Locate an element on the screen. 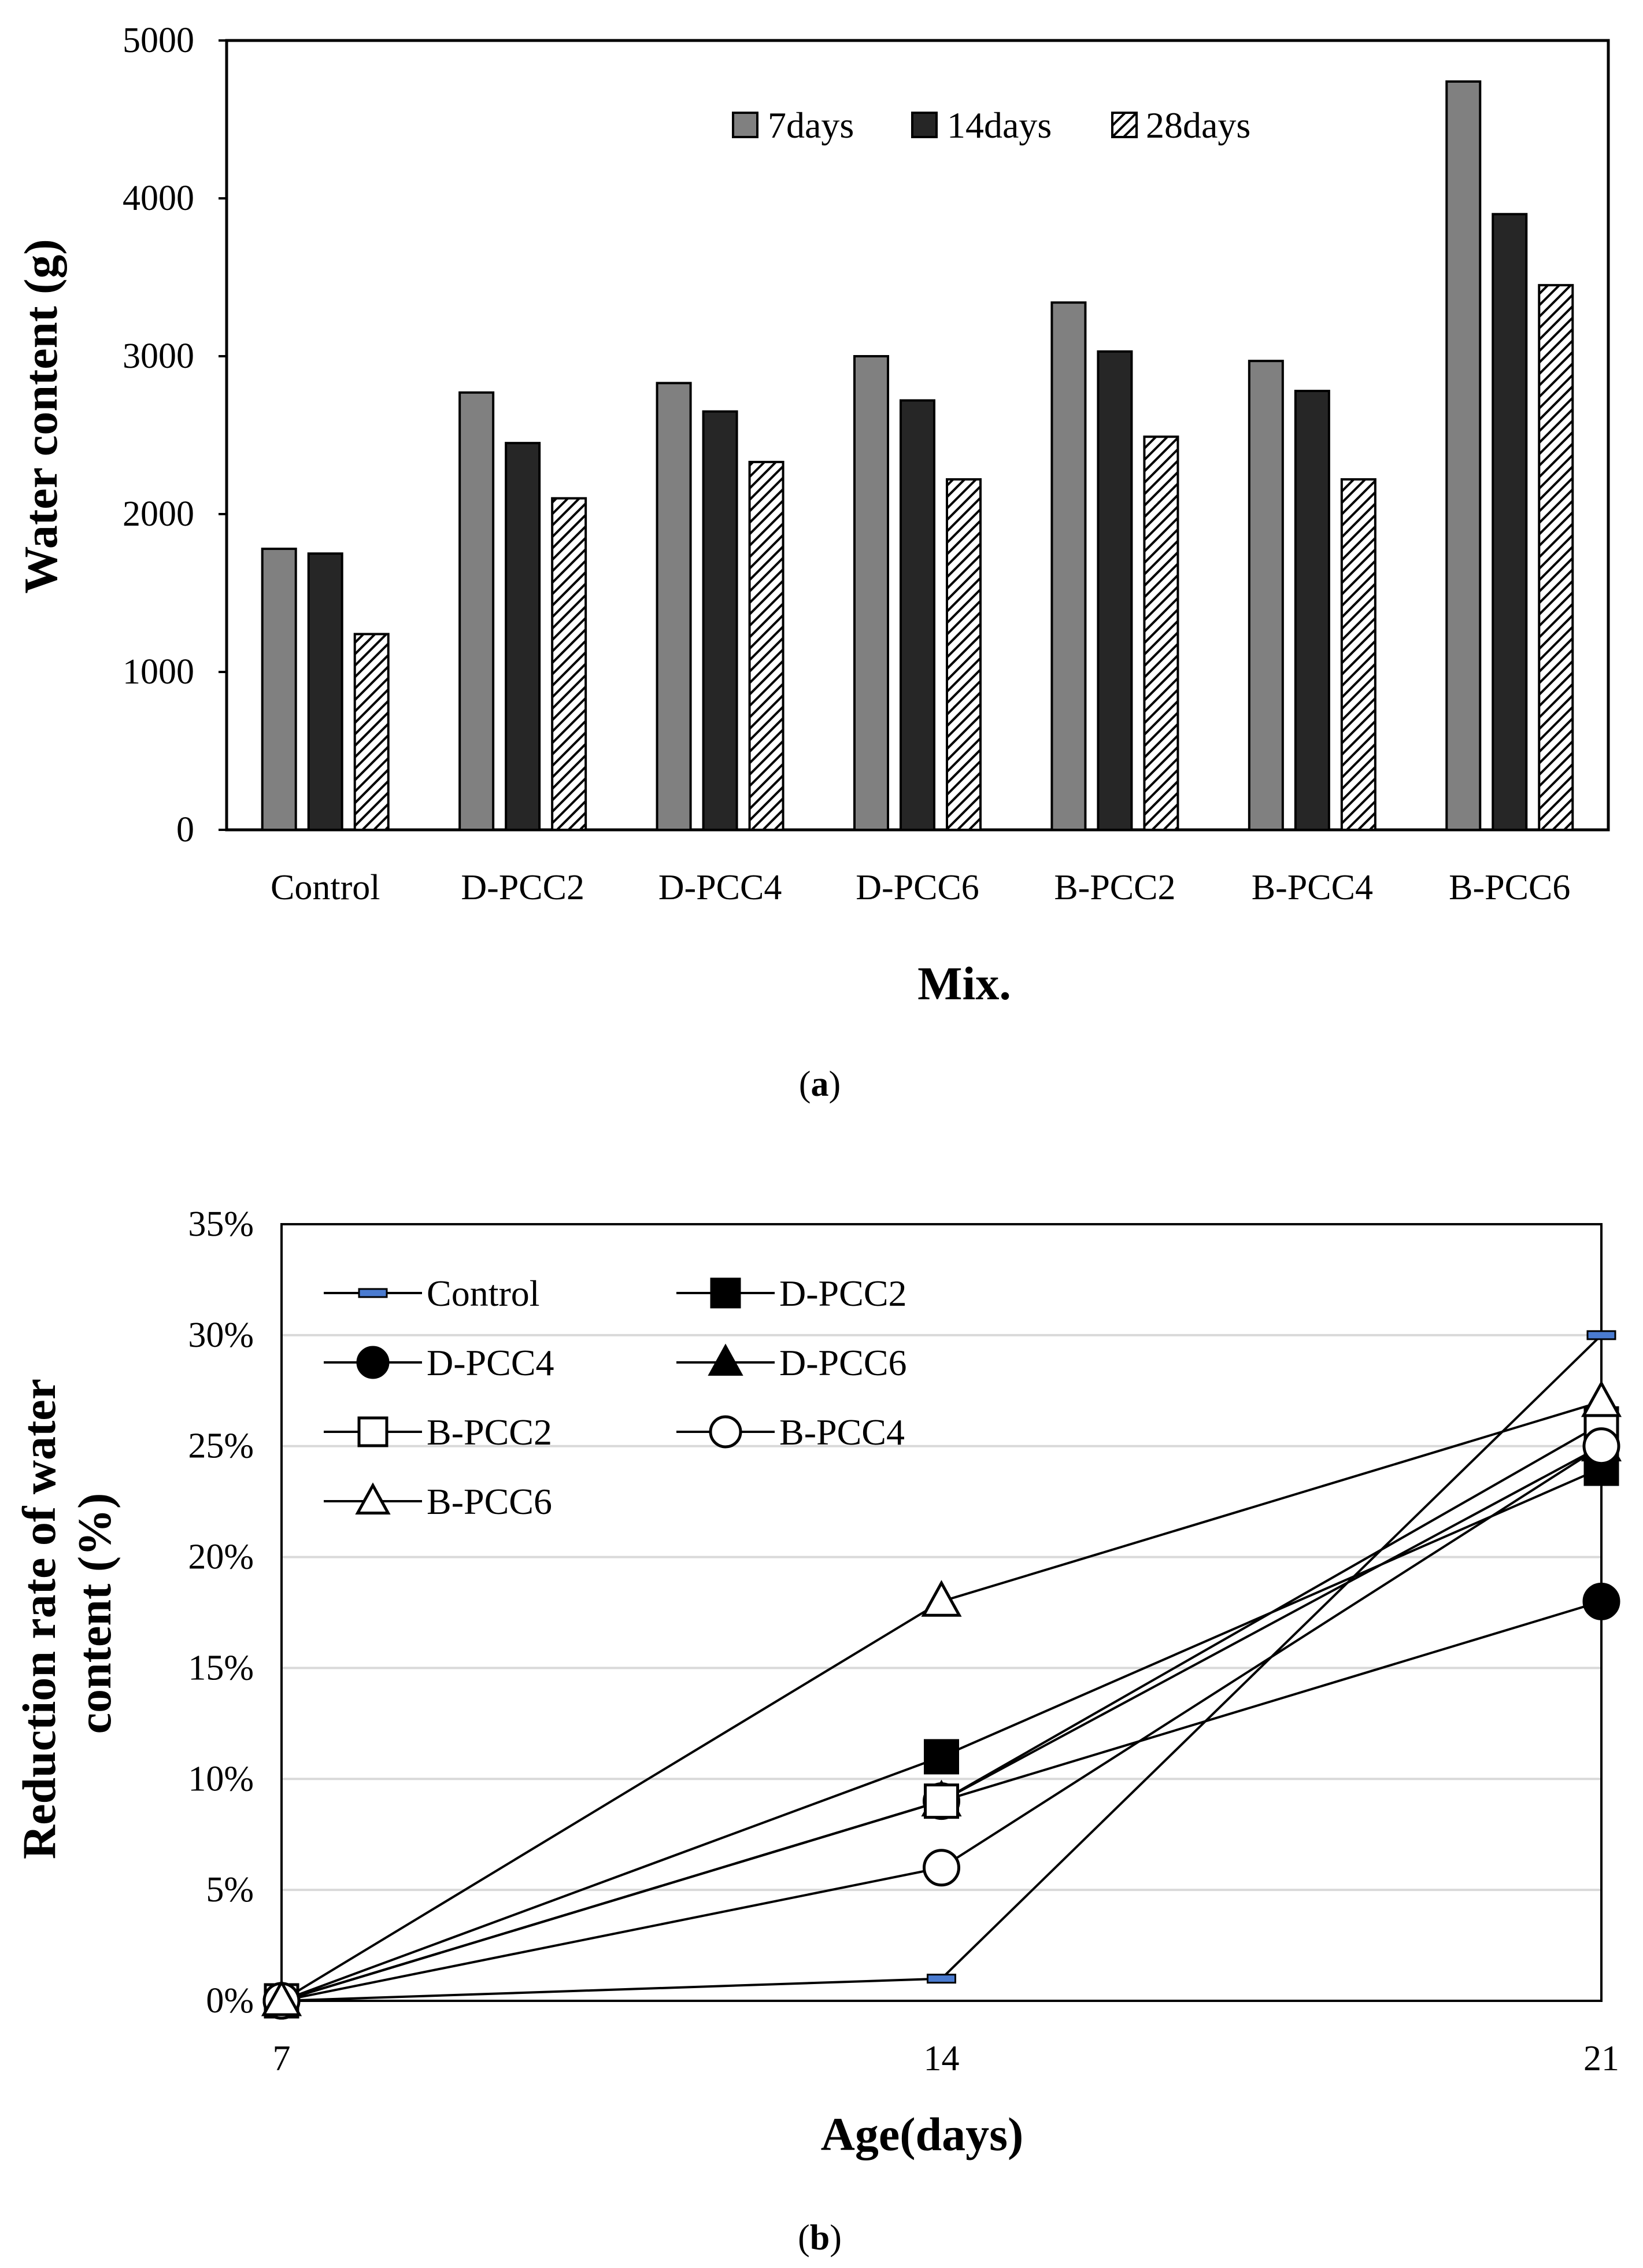 Image resolution: width=1643 pixels, height=2268 pixels. bar-b-pcc6-7days is located at coordinates (1463, 456).